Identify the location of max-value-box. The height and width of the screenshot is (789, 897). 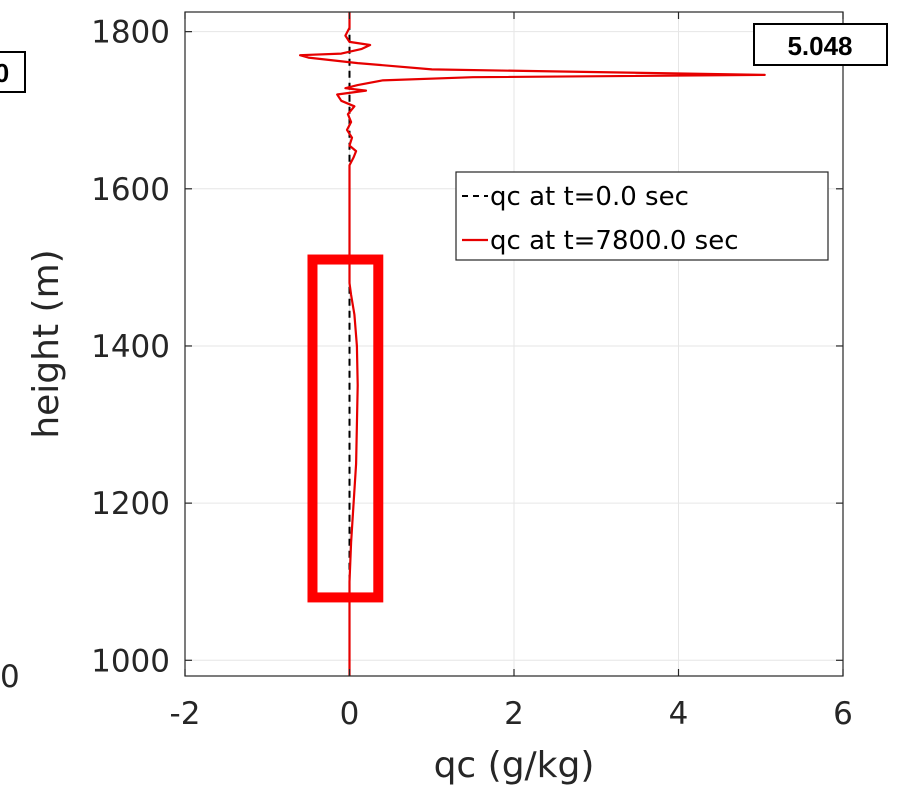
(820, 44).